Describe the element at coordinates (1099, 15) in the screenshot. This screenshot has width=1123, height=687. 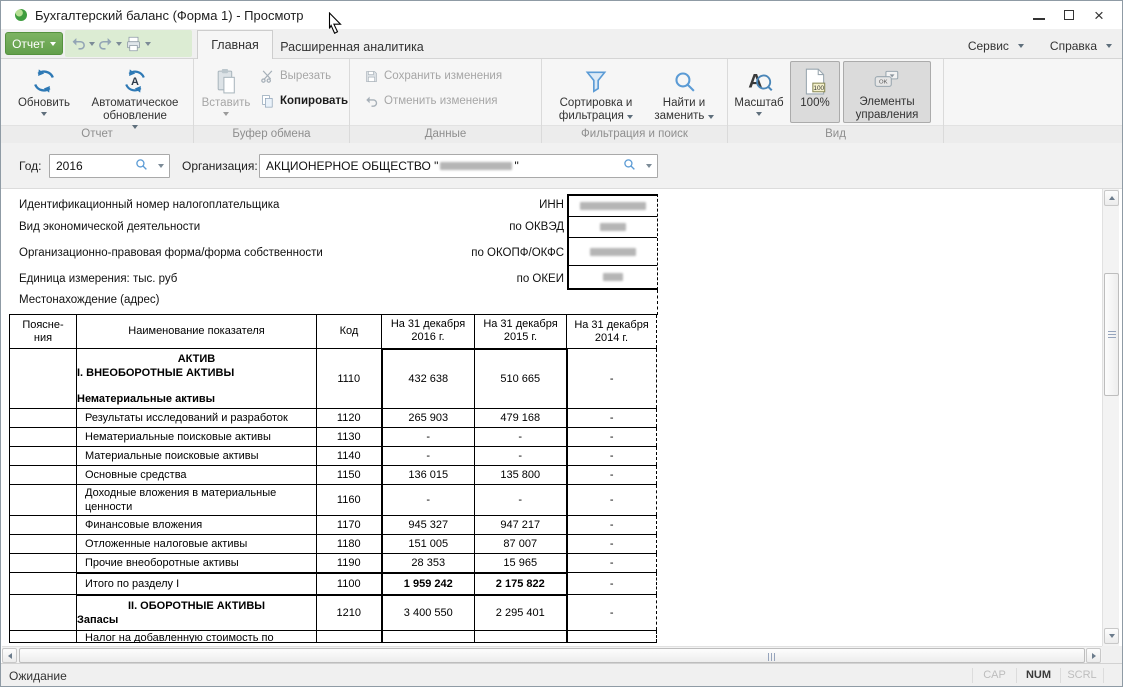
I see `close-button: ×` at that location.